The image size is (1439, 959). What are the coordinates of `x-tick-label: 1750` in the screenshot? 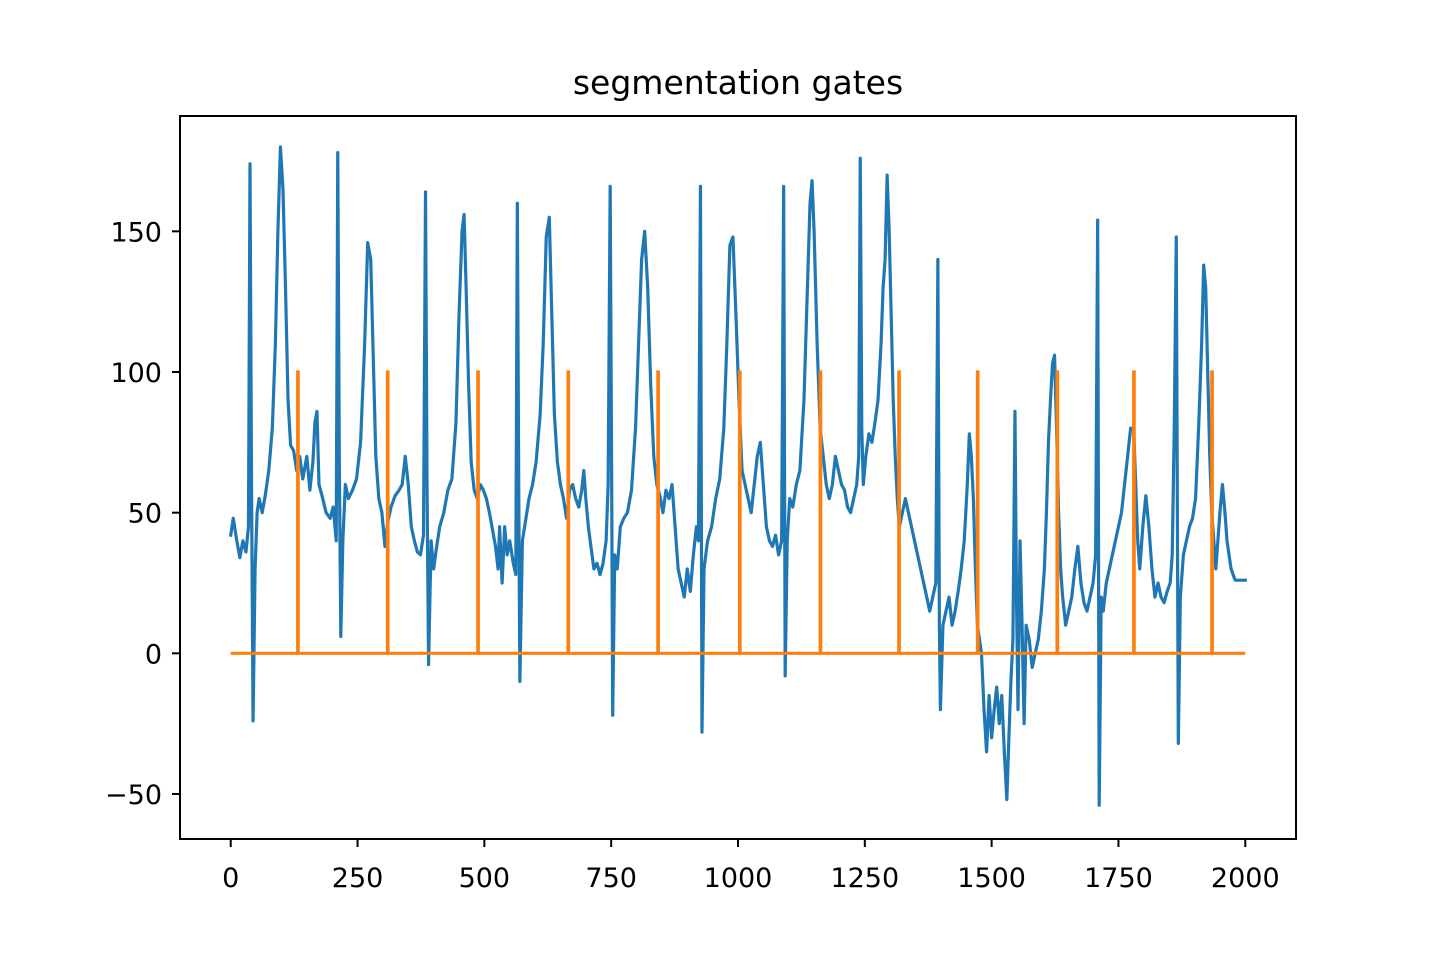 It's located at (1118, 878).